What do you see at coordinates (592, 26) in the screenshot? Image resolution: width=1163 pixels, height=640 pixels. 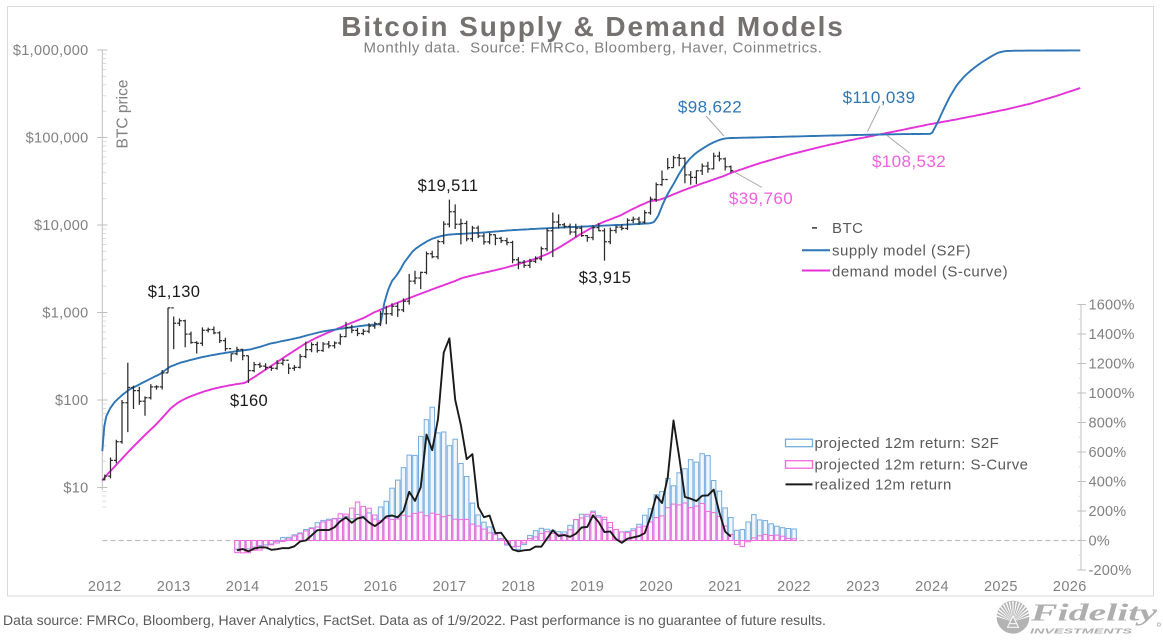 I see `svg-text: Bitcoin Supply & Demand Models` at bounding box center [592, 26].